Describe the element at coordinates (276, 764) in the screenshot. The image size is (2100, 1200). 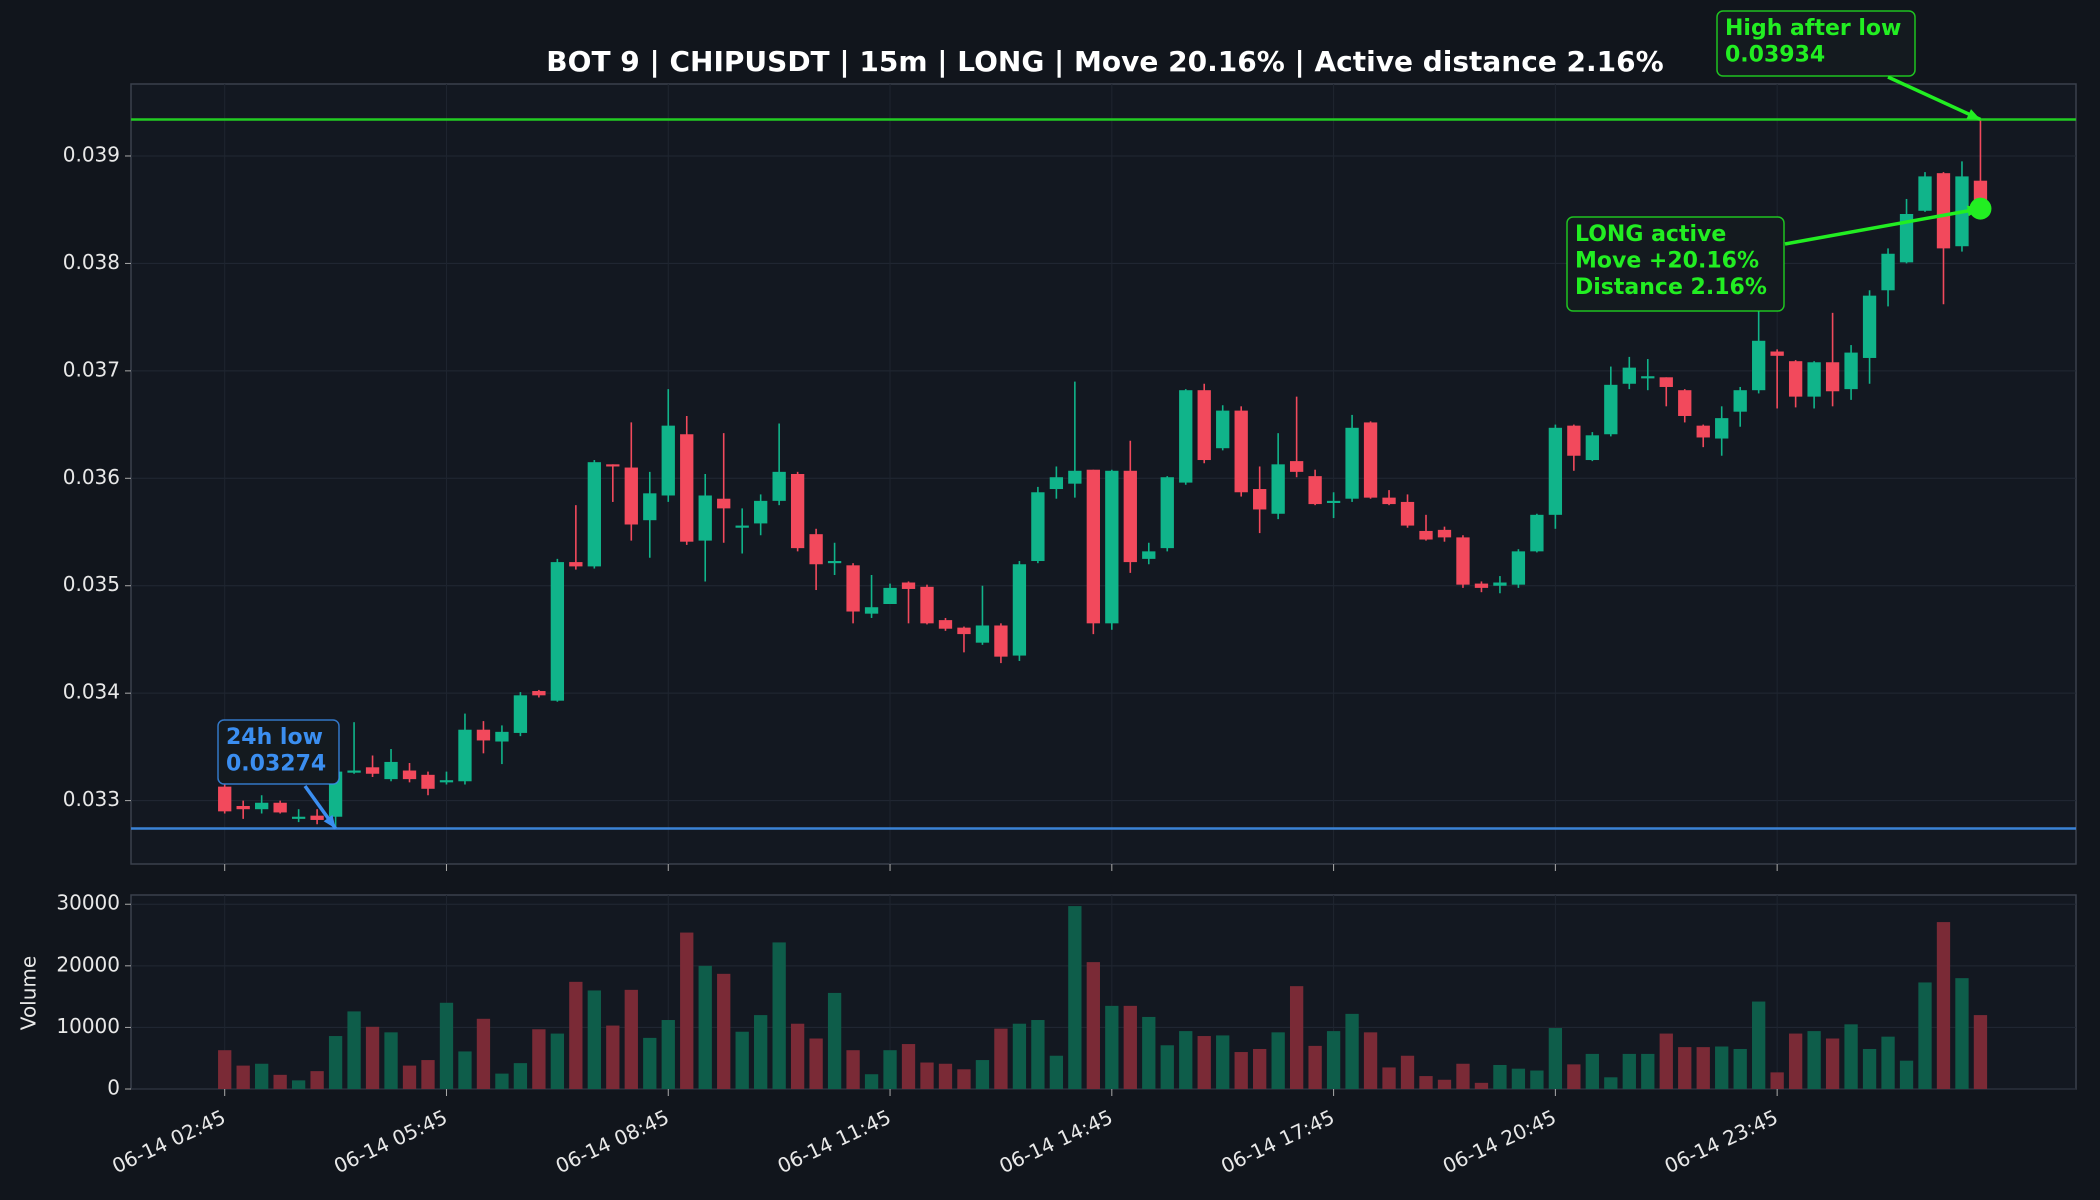
I see `annotation-text: 0.03274` at that location.